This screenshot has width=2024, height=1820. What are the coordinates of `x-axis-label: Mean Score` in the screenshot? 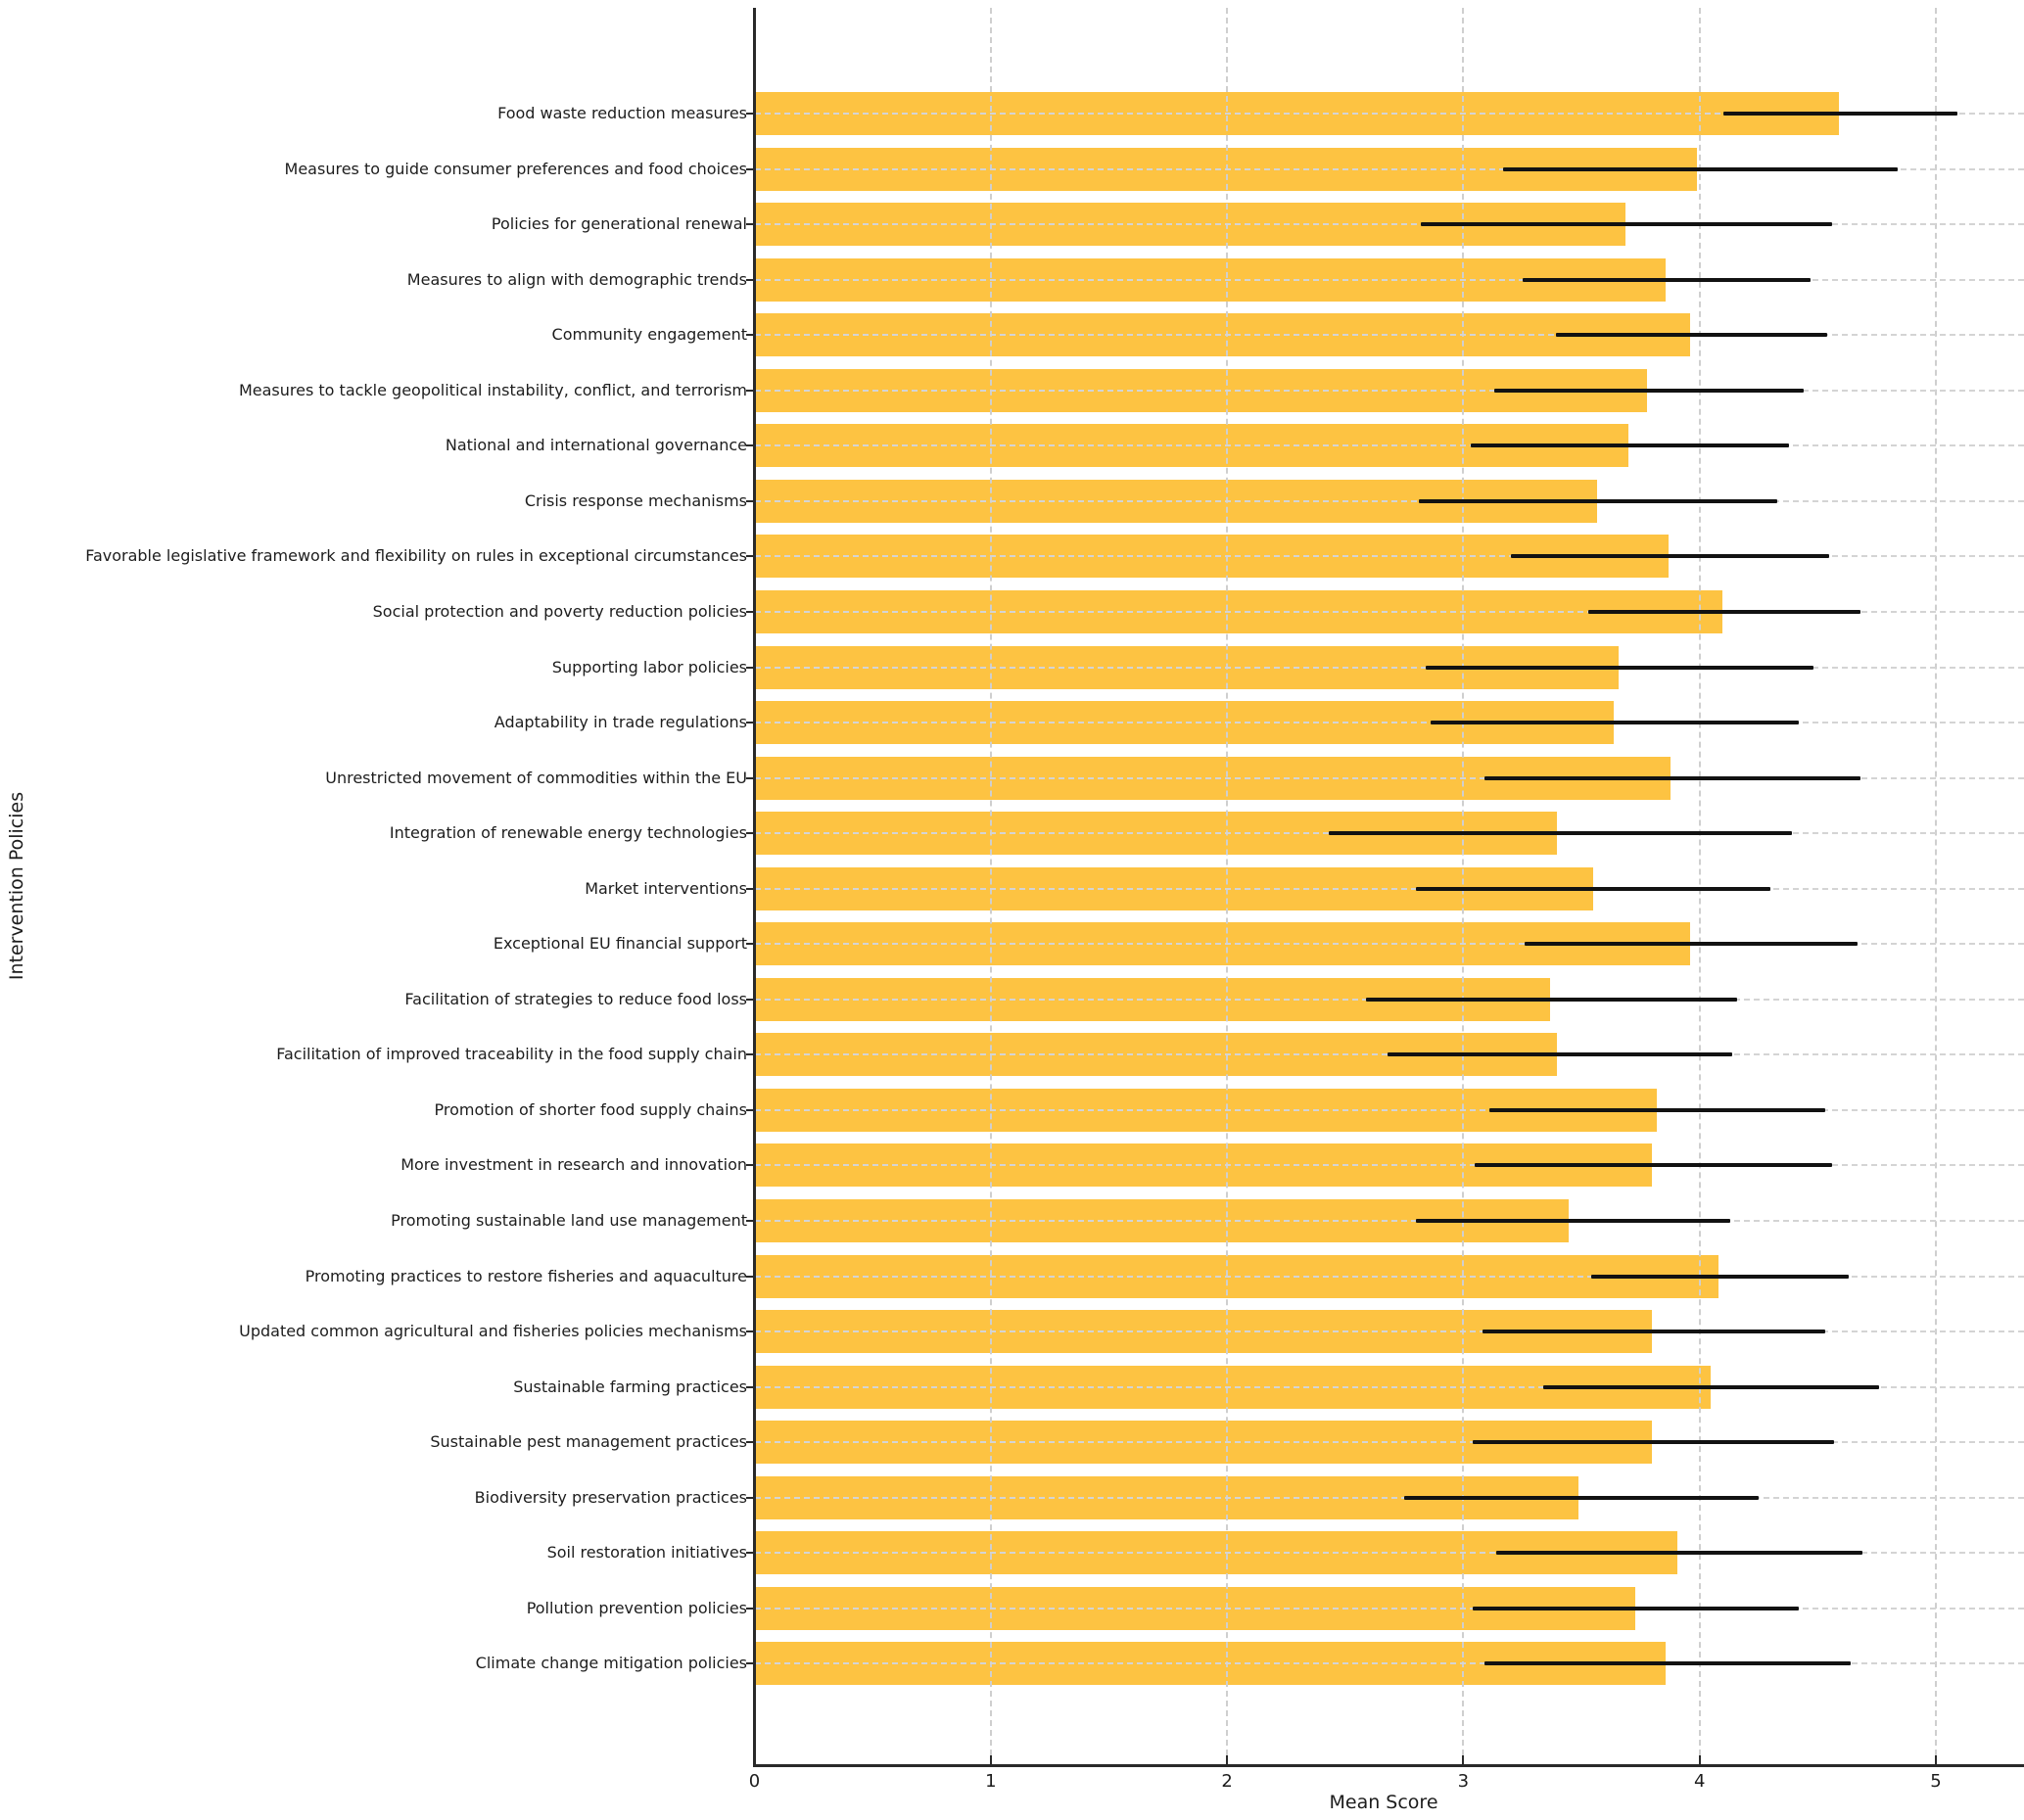 It's located at (1383, 1802).